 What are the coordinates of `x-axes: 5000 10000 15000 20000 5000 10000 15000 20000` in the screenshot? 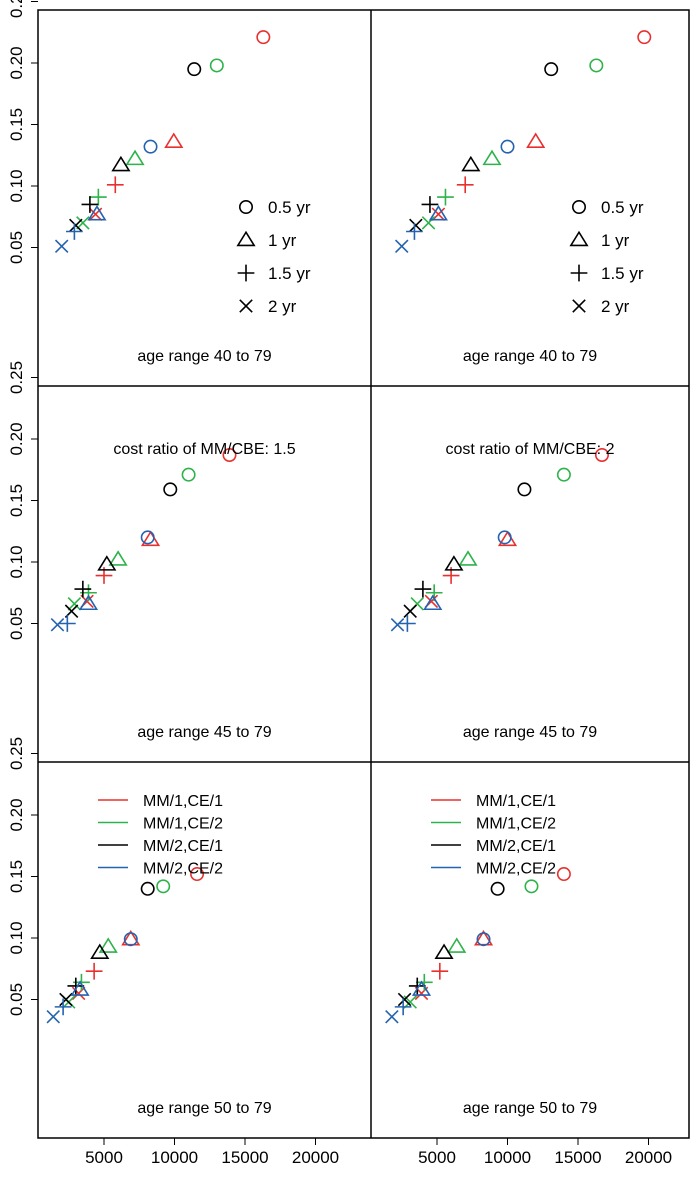 It's located at (378, 1152).